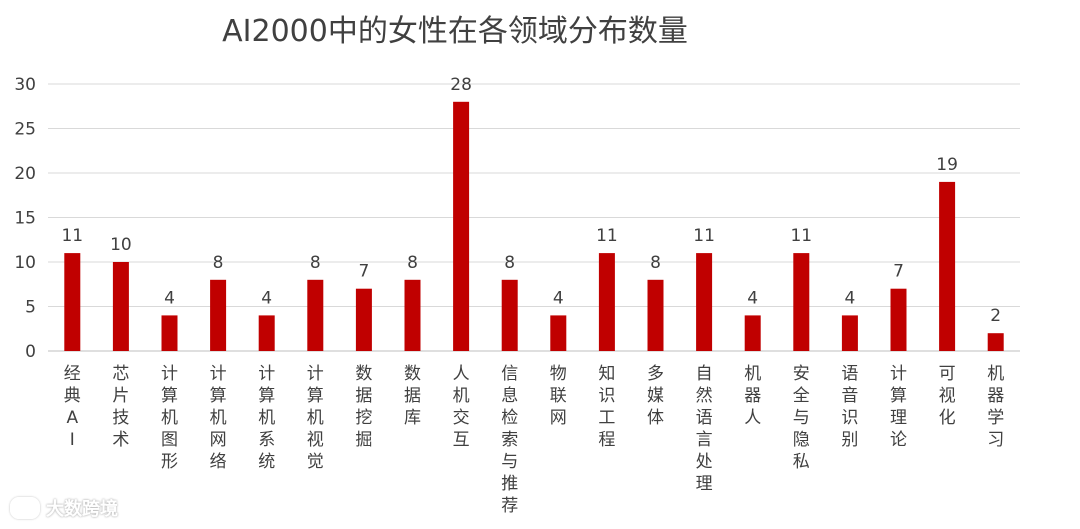 Image resolution: width=1080 pixels, height=529 pixels. What do you see at coordinates (655, 396) in the screenshot?
I see `category-label: 多媒体` at bounding box center [655, 396].